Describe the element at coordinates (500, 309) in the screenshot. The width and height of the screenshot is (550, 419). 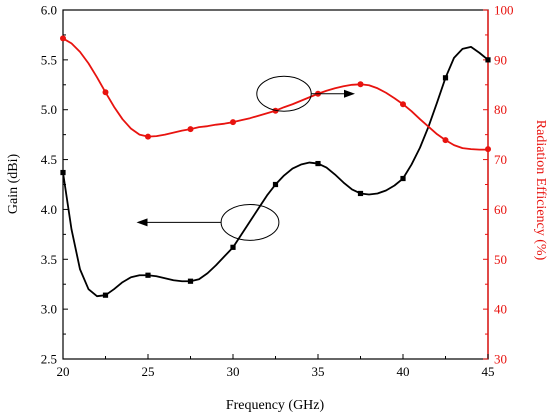
I see `y-right-tick-label: 40` at that location.